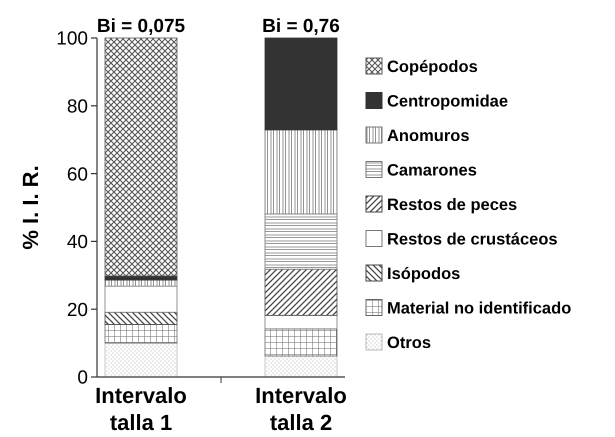 This screenshot has width=615, height=437. I want to click on legend-label: Anomuros, so click(428, 135).